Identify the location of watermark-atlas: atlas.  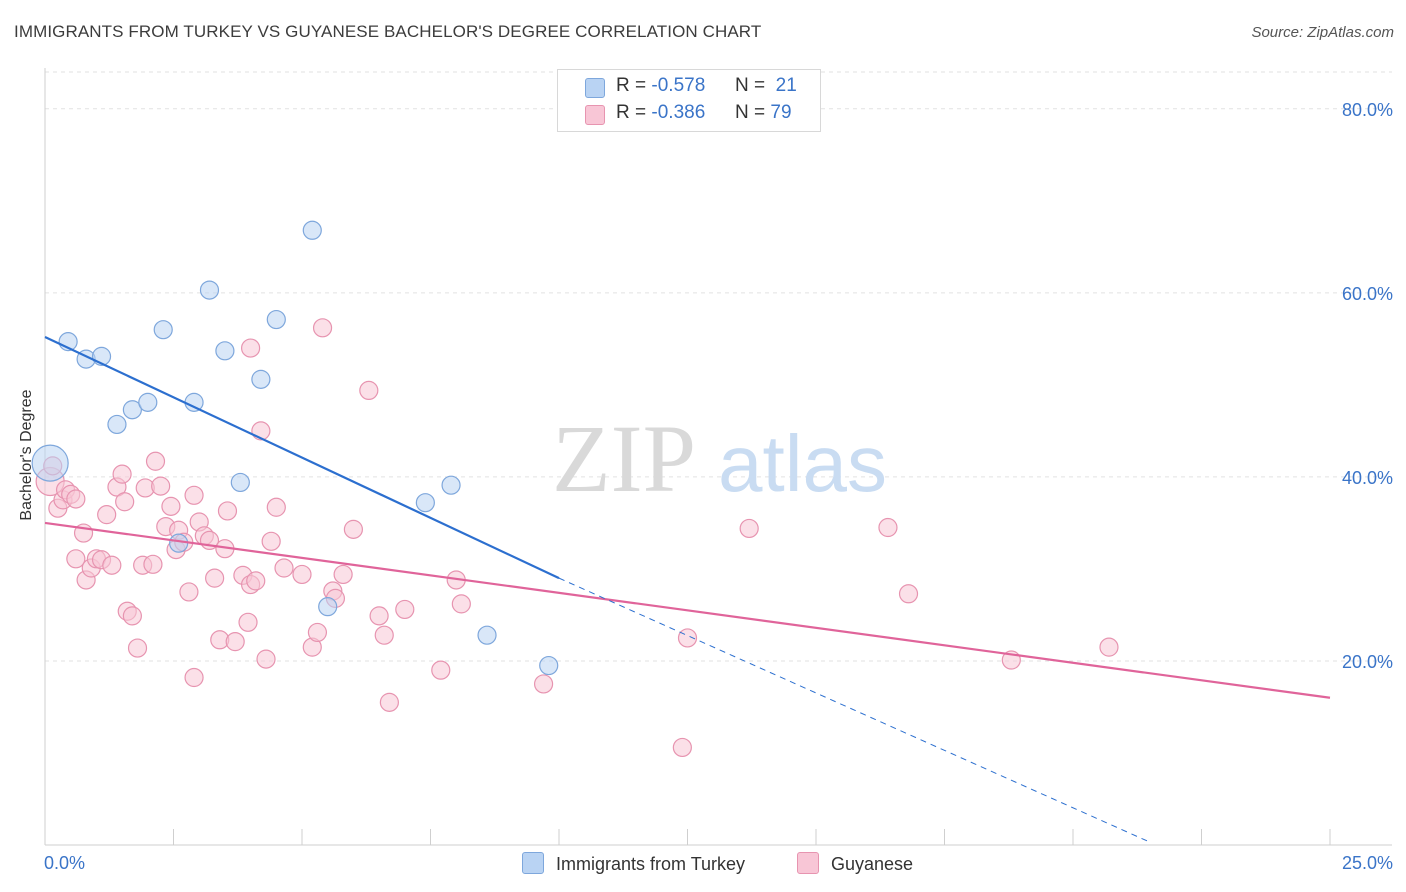
(802, 463).